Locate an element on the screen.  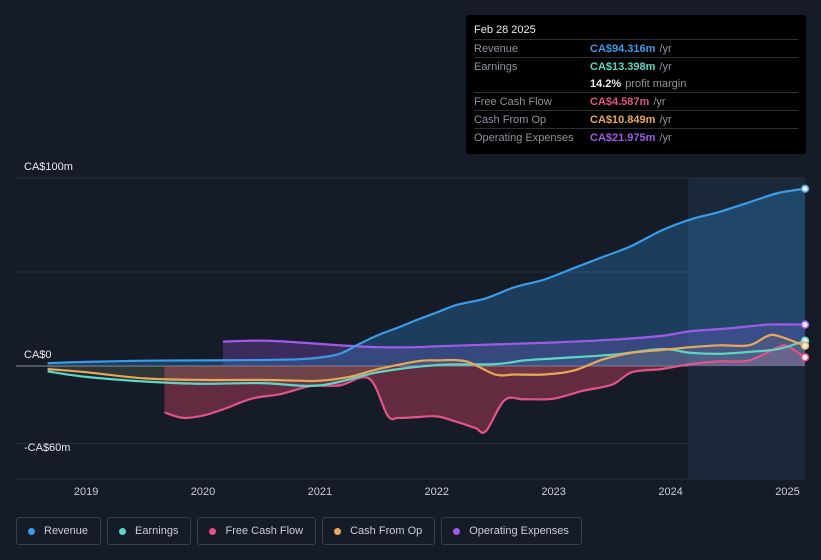
y-axis-labels: CA$100m CA$0 -CA$60m is located at coordinates (48, 307).